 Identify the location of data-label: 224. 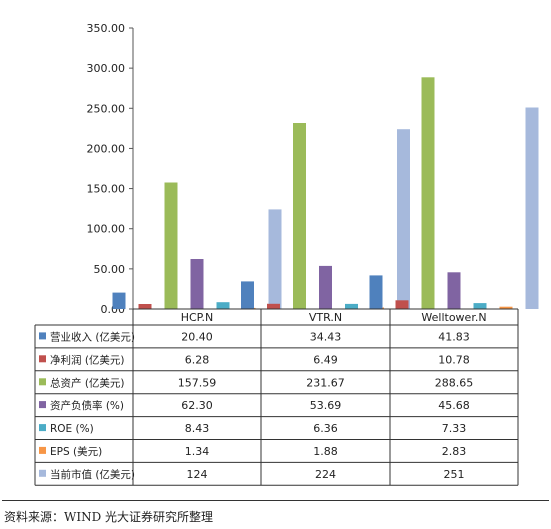
(325, 474).